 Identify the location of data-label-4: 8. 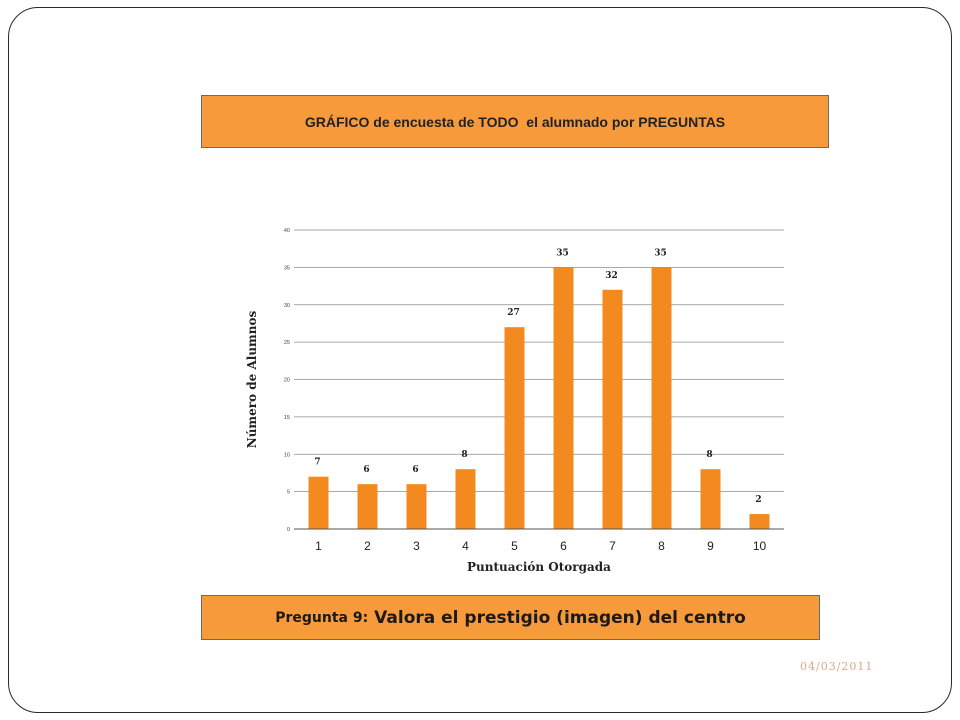
(464, 455).